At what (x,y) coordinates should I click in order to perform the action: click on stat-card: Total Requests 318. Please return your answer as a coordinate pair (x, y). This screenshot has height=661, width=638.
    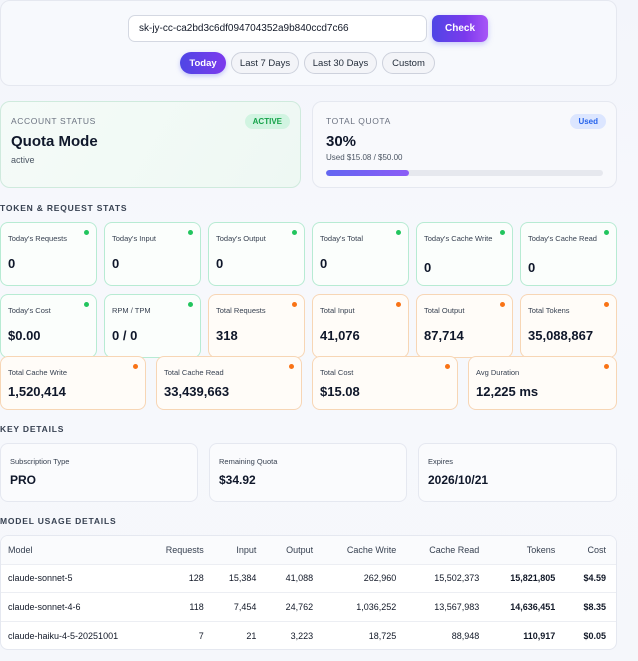
    Looking at the image, I should click on (256, 326).